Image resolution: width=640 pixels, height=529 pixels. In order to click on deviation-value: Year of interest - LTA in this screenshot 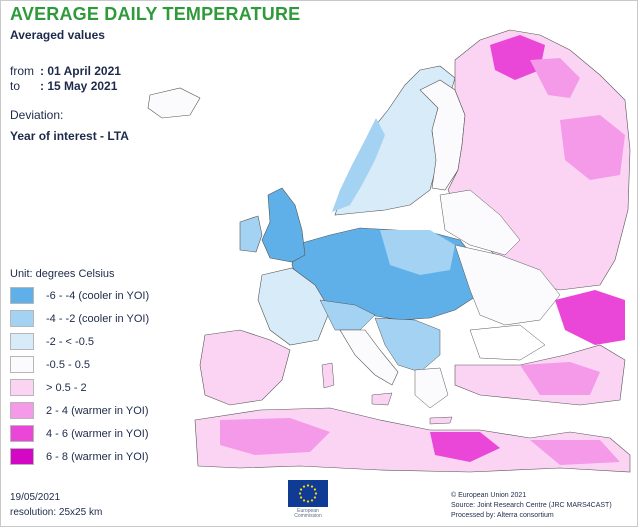, I will do `click(69, 136)`.